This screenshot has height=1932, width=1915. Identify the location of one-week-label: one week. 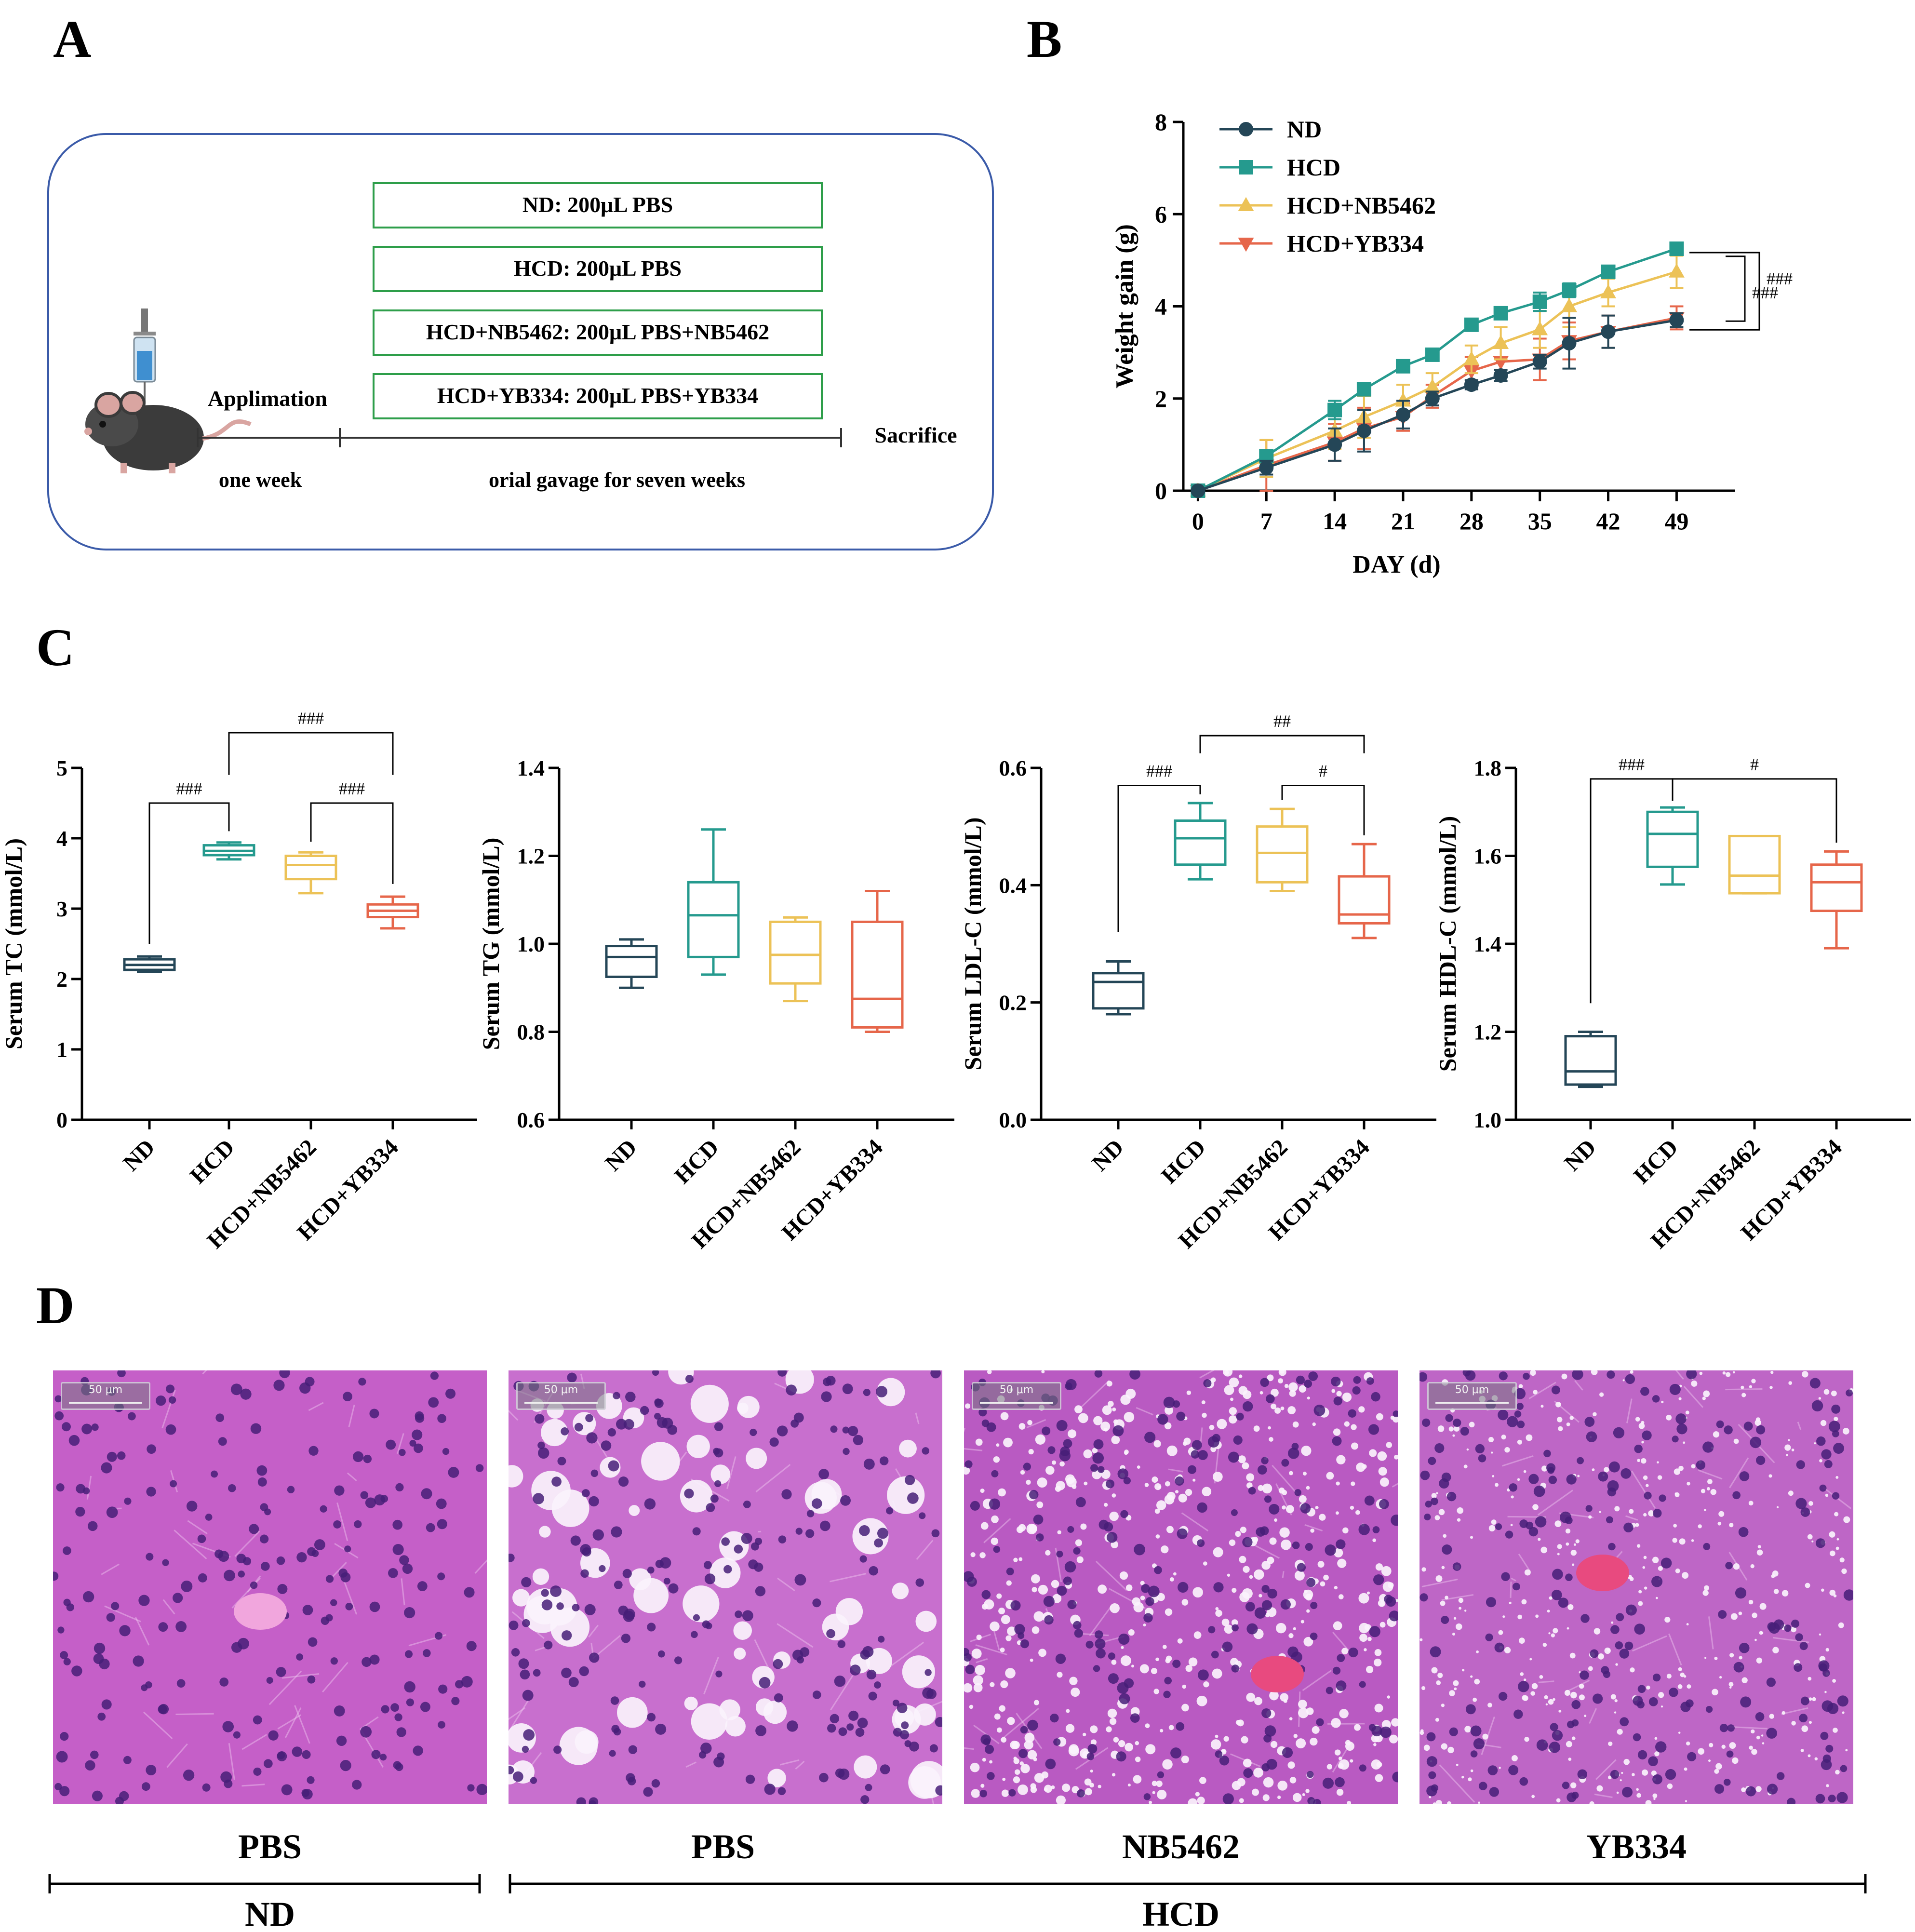
(260, 480).